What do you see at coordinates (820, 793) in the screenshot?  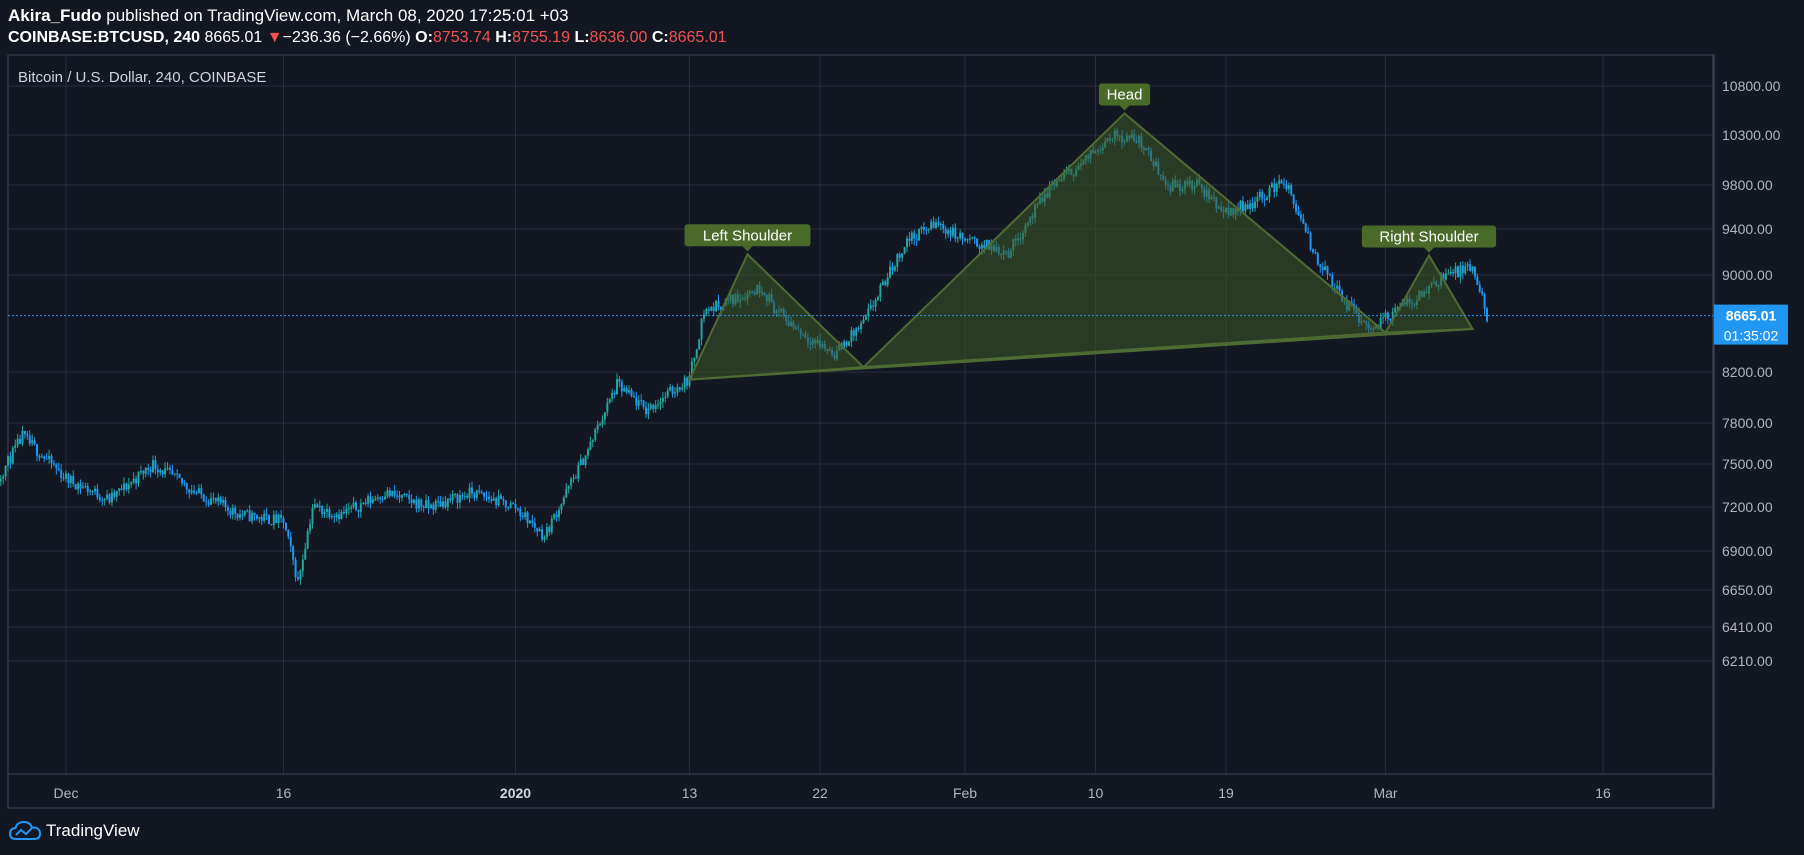 I see `time-tick-label: 22` at bounding box center [820, 793].